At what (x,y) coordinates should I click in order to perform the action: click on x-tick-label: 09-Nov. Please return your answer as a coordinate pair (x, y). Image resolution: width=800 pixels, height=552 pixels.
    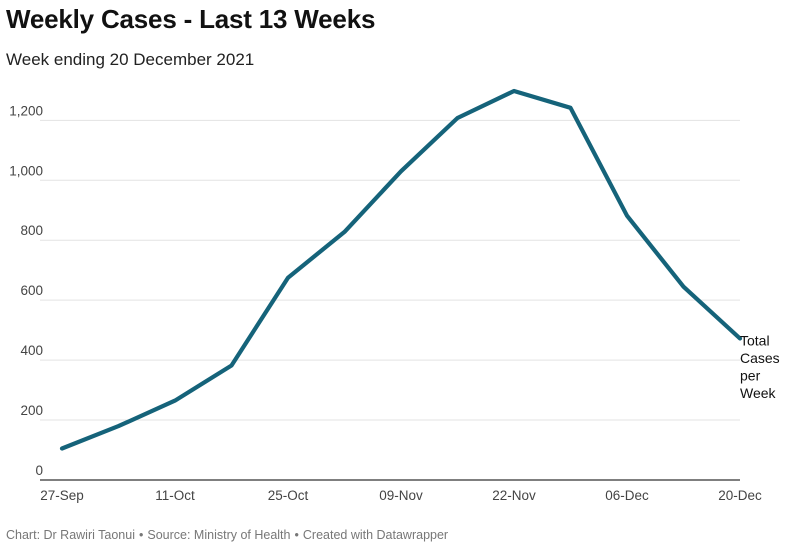
    Looking at the image, I should click on (401, 495).